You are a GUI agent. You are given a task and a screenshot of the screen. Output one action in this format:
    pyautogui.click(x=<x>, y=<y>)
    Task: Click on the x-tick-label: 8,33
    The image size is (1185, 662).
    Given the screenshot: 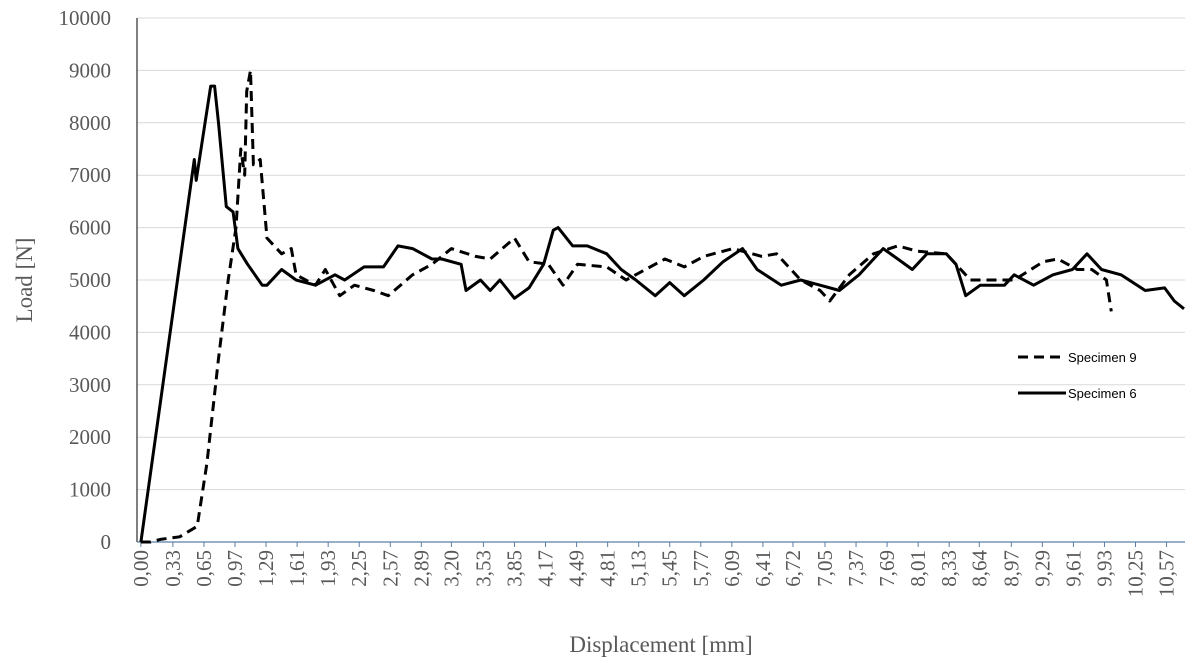 What is the action you would take?
    pyautogui.click(x=949, y=568)
    